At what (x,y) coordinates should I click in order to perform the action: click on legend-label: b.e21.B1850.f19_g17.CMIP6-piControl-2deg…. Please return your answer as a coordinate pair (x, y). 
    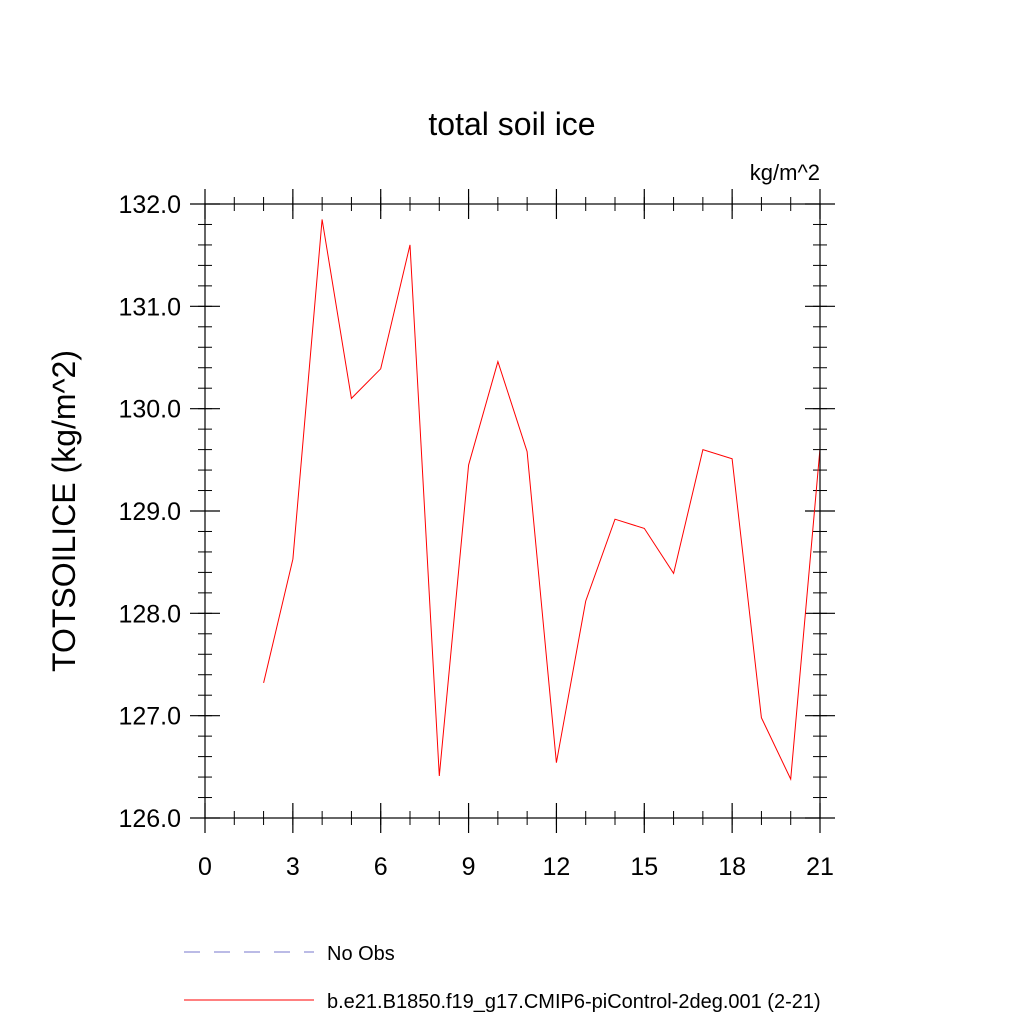
    Looking at the image, I should click on (574, 1002).